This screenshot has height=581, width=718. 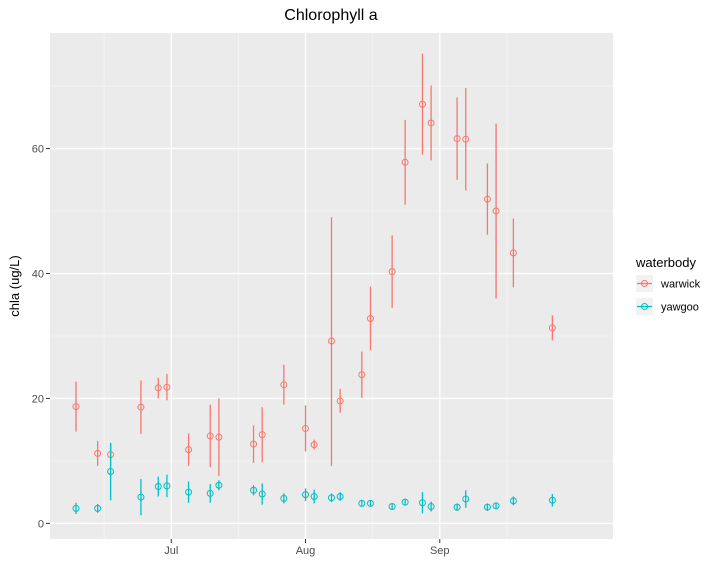 I want to click on y-tick-label: 20, so click(x=38, y=399).